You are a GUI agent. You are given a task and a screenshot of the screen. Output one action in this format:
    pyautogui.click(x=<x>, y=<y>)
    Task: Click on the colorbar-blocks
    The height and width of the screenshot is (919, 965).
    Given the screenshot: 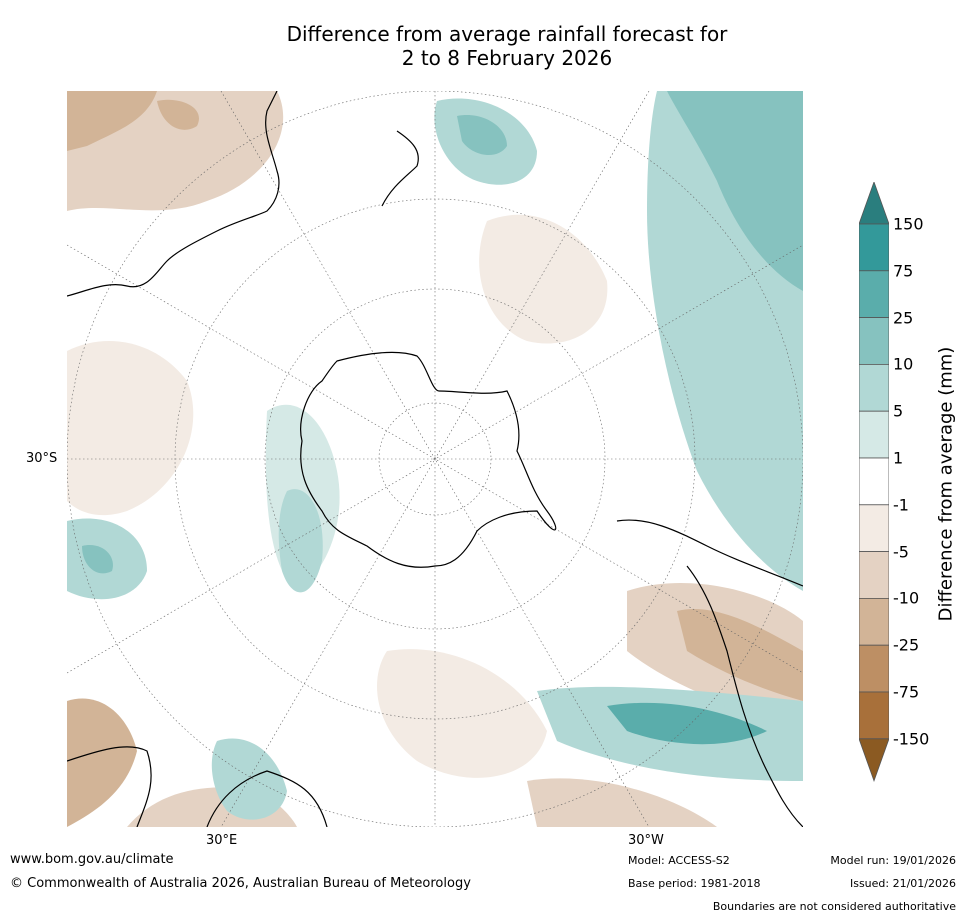 What is the action you would take?
    pyautogui.click(x=874, y=482)
    